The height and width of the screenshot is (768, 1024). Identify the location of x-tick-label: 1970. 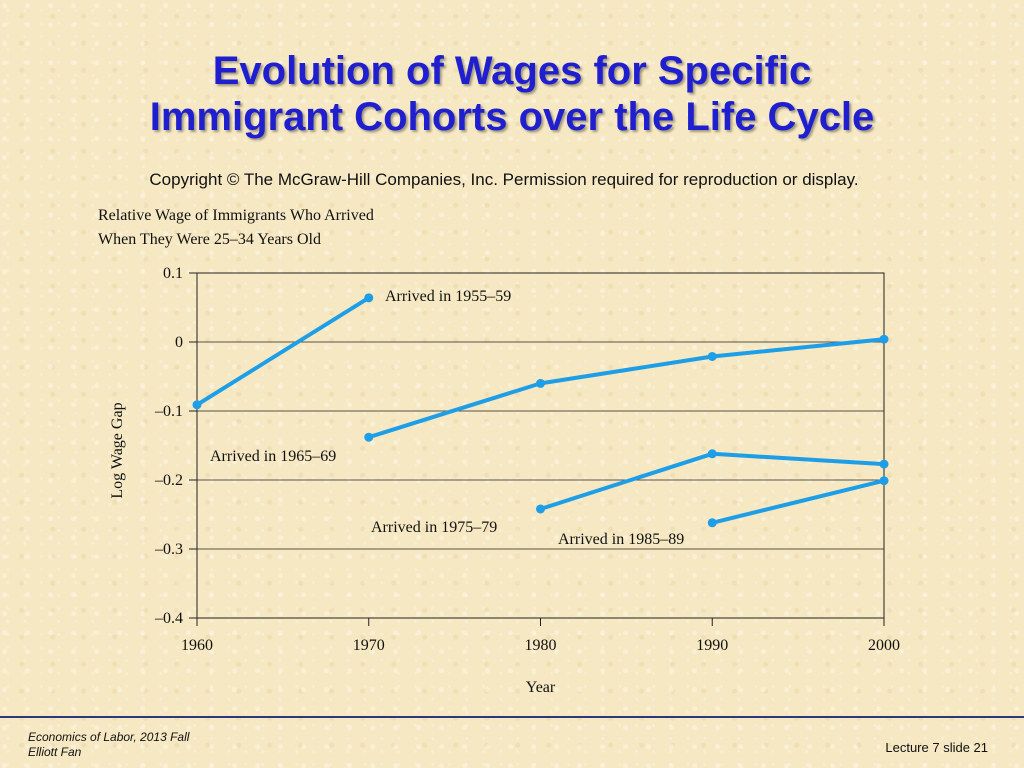
(369, 645).